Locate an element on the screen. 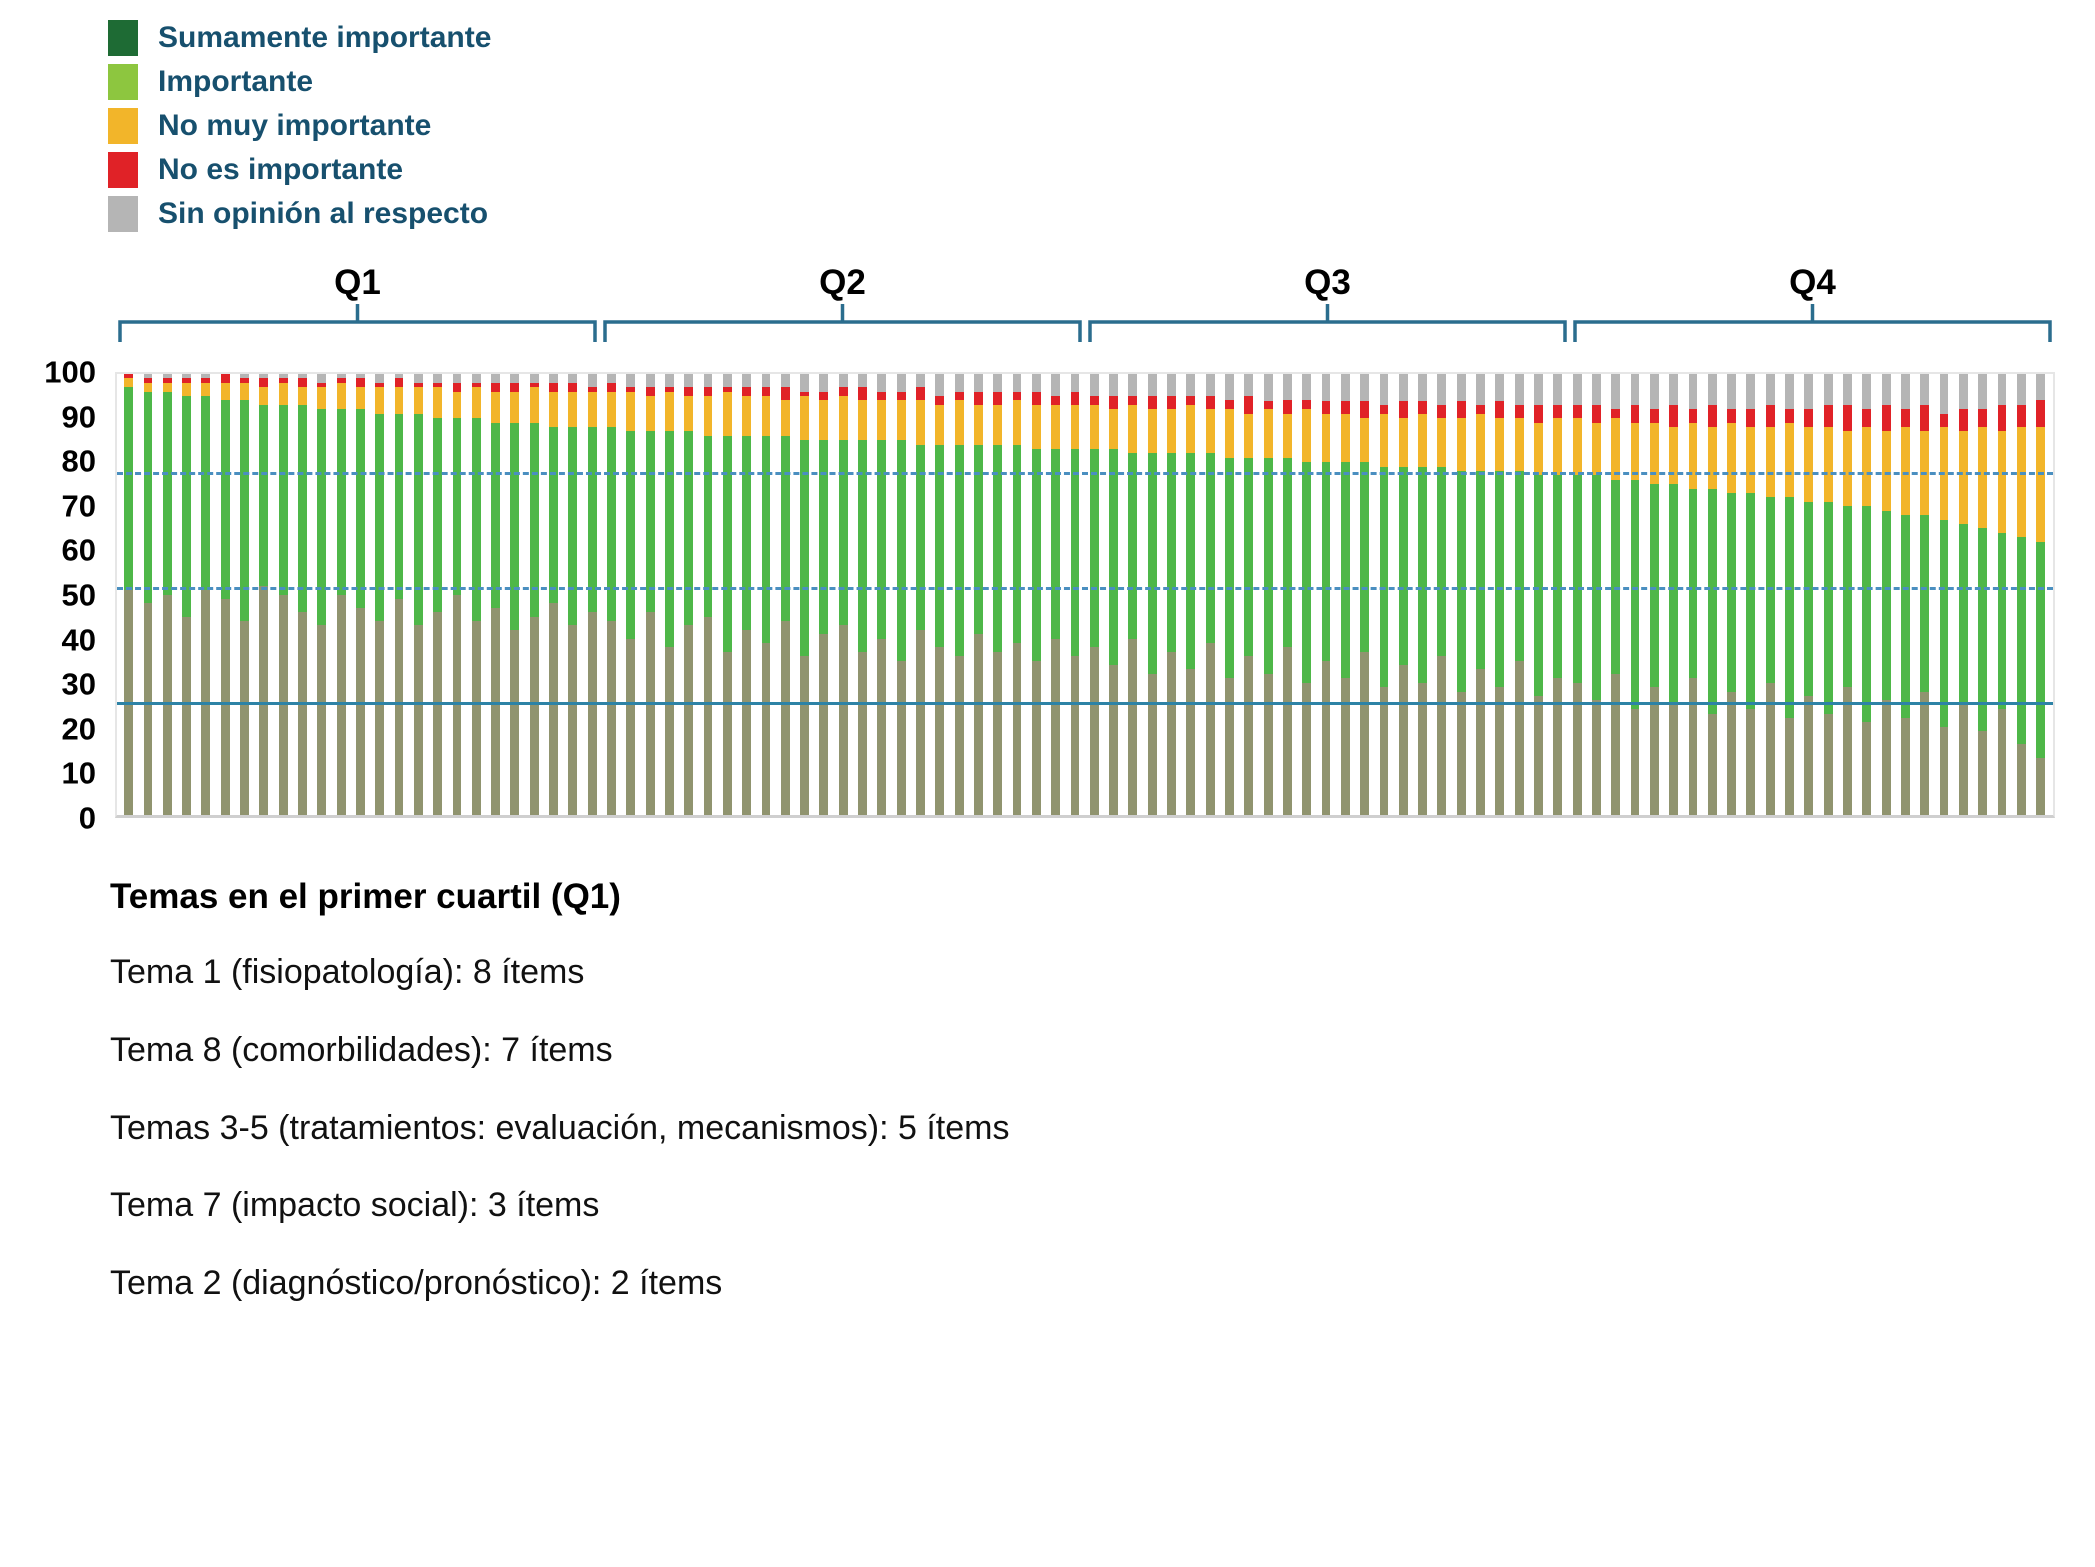 The image size is (2095, 1567). quartile-bracket is located at coordinates (1812, 323).